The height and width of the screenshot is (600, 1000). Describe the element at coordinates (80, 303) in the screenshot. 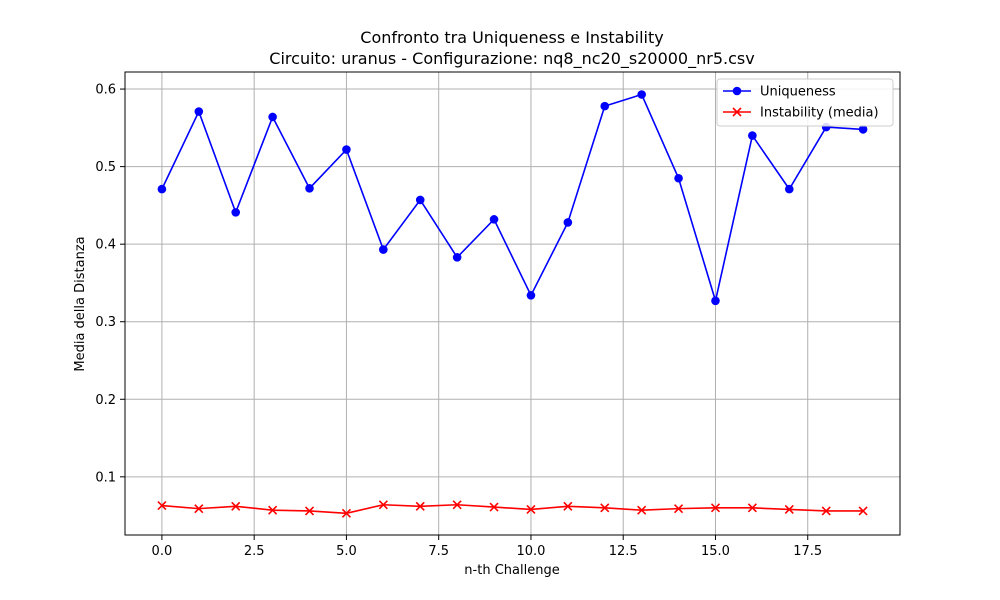

I see `y-axis-label: Media della Distanza` at that location.